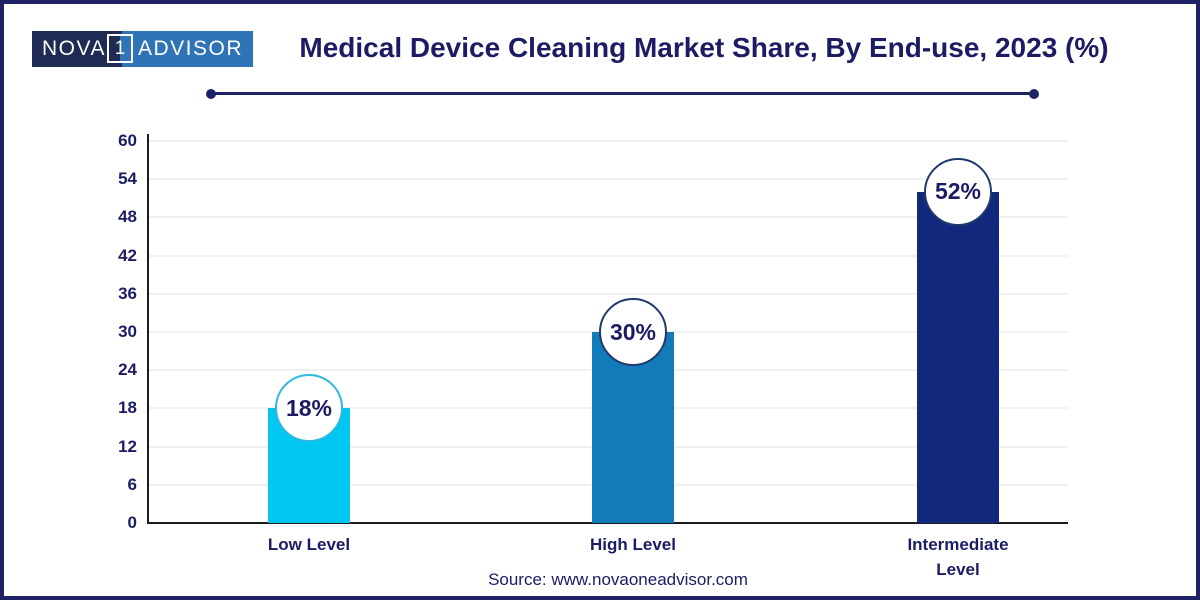  What do you see at coordinates (127, 179) in the screenshot?
I see `y-tick-label: 54` at bounding box center [127, 179].